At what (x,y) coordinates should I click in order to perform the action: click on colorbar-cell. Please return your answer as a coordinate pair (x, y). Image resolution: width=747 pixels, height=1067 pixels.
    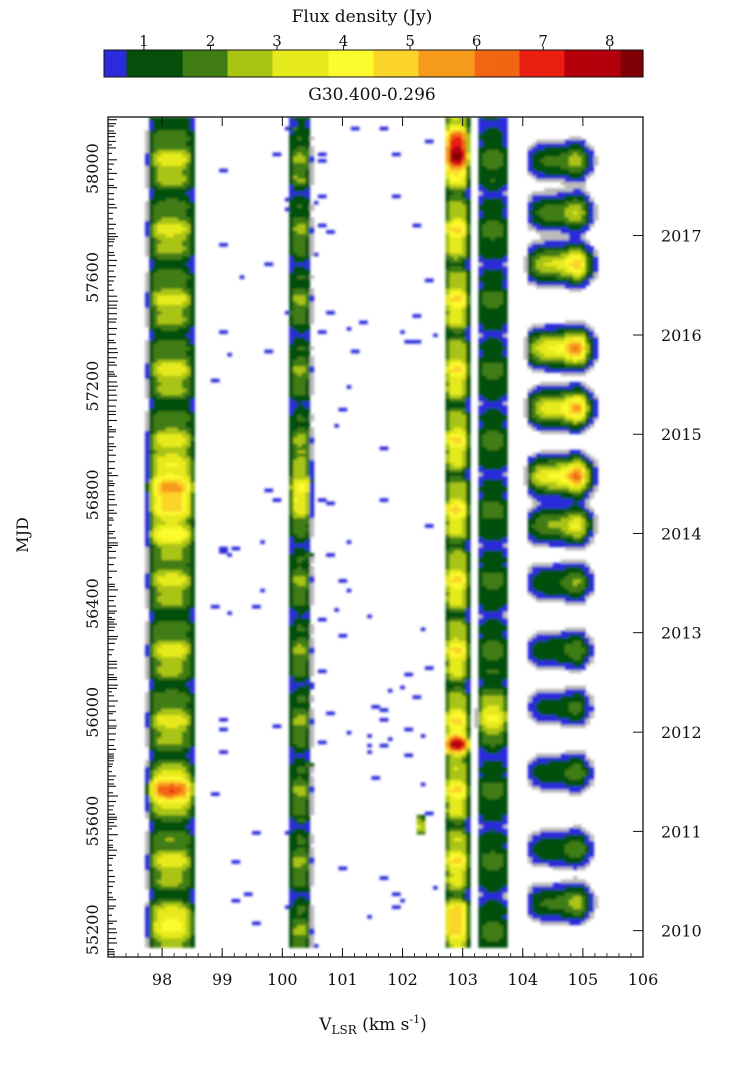
    Looking at the image, I should click on (334, 63).